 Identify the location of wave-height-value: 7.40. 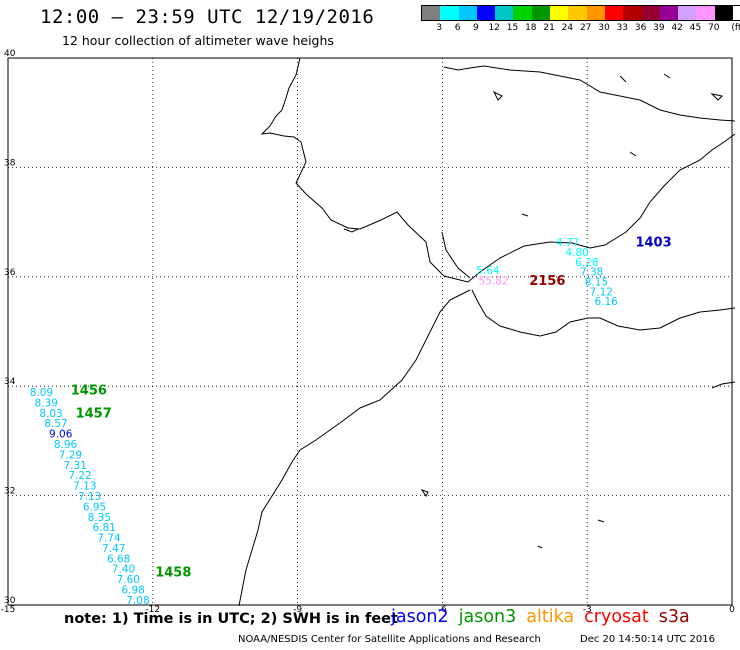
(123, 570).